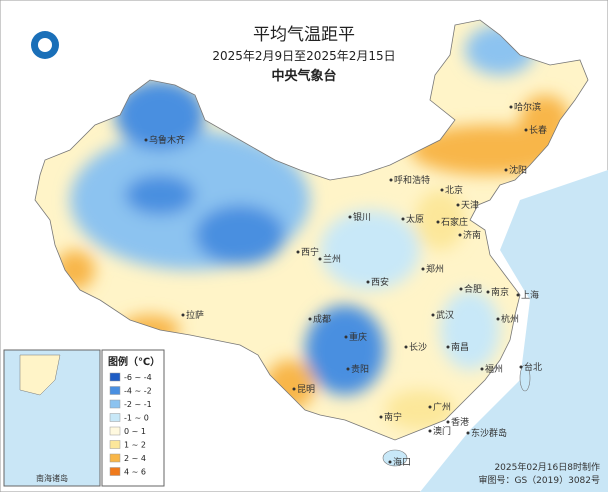 This screenshot has height=492, width=608. What do you see at coordinates (134, 361) in the screenshot?
I see `legend-title: 图例（℃）` at bounding box center [134, 361].